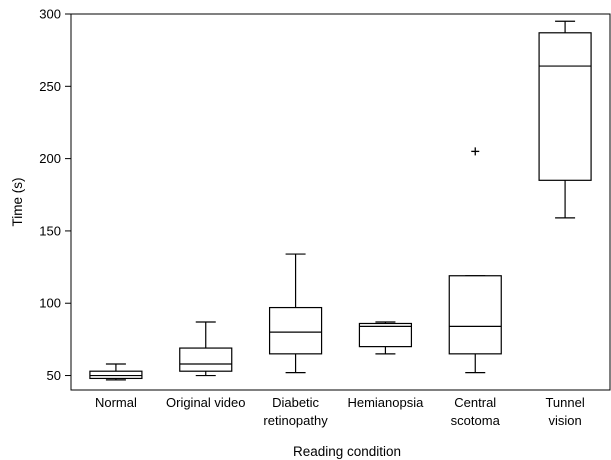  Describe the element at coordinates (50, 303) in the screenshot. I see `y-tick-label: 100` at that location.